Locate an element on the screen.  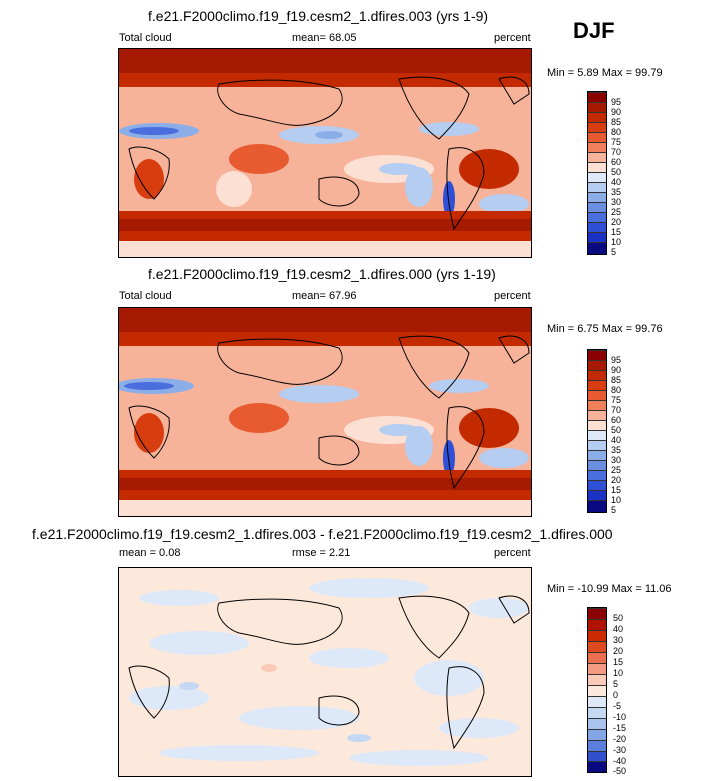
panel3-rmse-label: rmse = 2.21 is located at coordinates (321, 553).